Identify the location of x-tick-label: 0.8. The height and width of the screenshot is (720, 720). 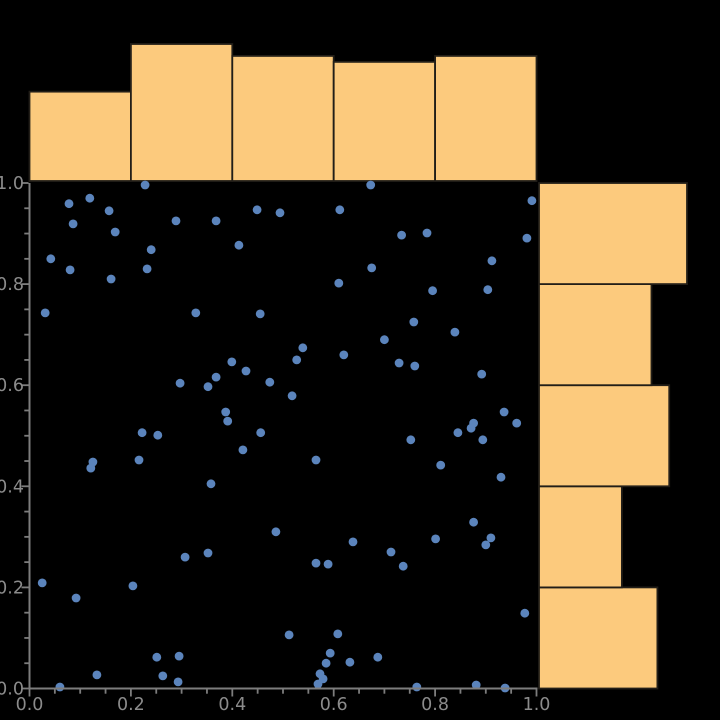
(435, 705).